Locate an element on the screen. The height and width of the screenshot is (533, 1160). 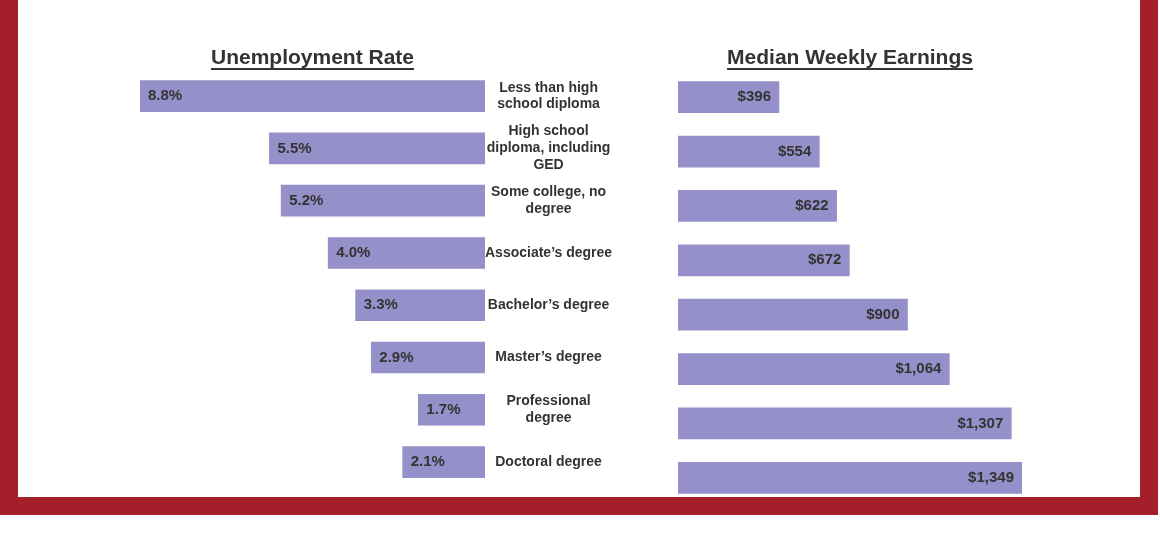
data-label: 3.3% is located at coordinates (380, 304).